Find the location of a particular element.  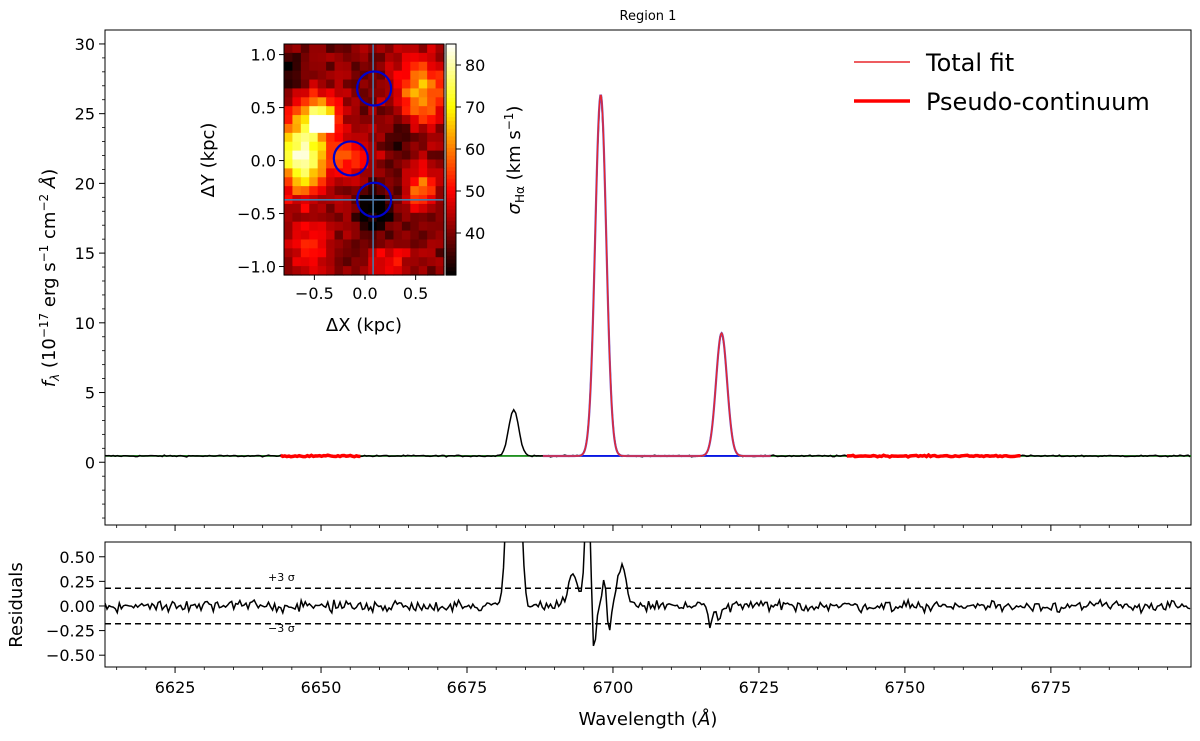

main-y-axis-label: fλ (10−17 erg s−1 cm−2 Å) is located at coordinates (49, 278).